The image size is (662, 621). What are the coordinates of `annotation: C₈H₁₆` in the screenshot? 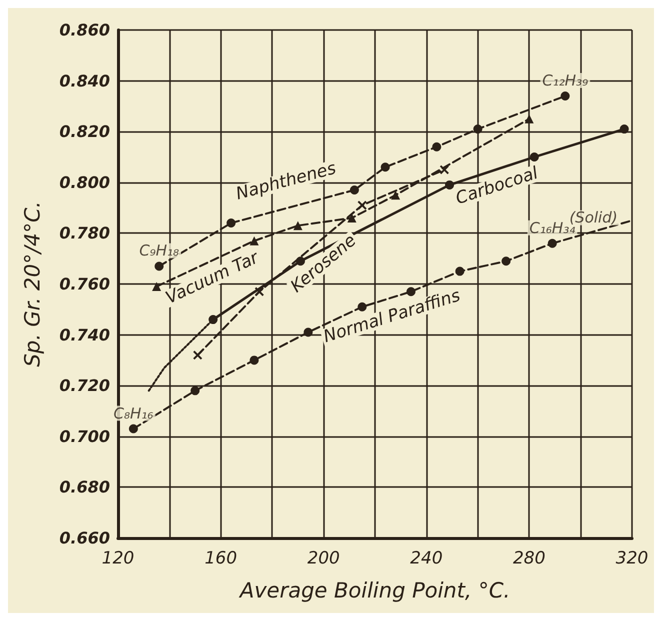 It's located at (134, 413).